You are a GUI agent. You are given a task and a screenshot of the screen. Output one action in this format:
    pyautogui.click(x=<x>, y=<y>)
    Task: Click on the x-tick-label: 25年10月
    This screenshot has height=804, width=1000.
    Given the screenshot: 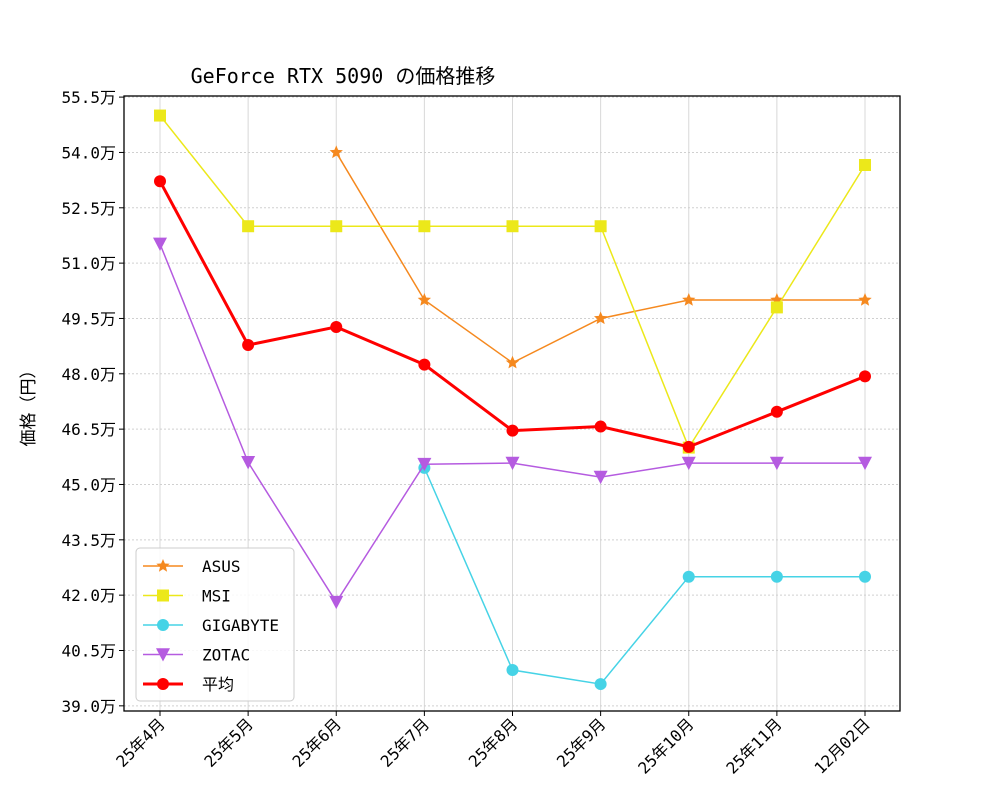 What is the action you would take?
    pyautogui.click(x=665, y=745)
    